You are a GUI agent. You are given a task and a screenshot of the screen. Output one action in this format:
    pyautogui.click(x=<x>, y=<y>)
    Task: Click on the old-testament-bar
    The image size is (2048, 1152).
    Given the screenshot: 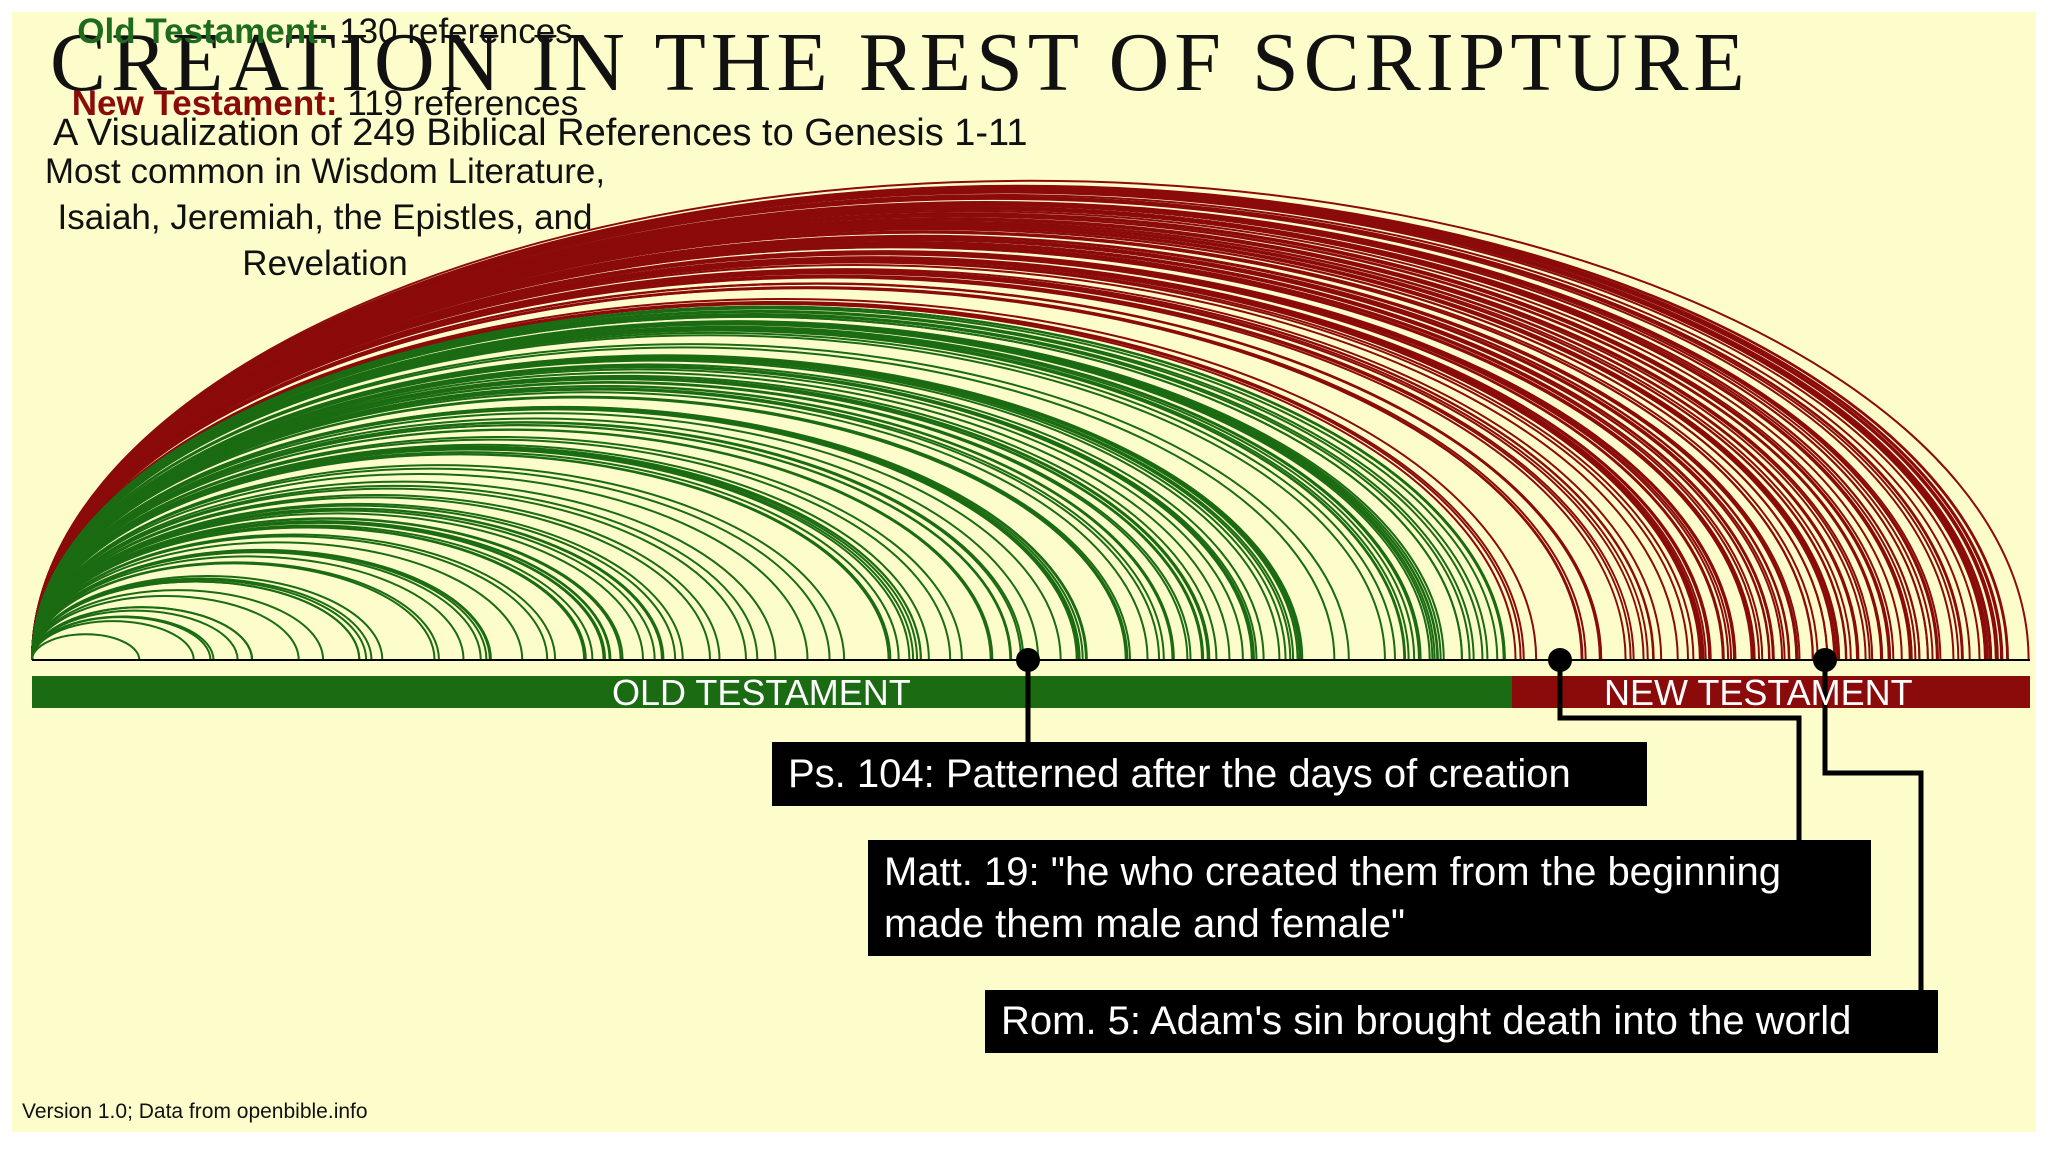 What is the action you would take?
    pyautogui.click(x=772, y=692)
    